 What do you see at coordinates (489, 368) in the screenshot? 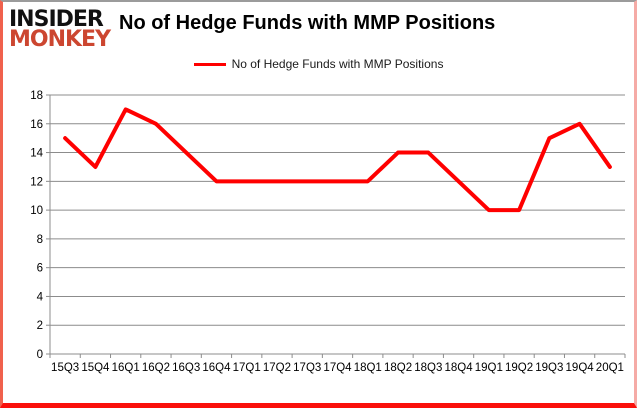
I see `x-tick-label: 19Q1` at bounding box center [489, 368].